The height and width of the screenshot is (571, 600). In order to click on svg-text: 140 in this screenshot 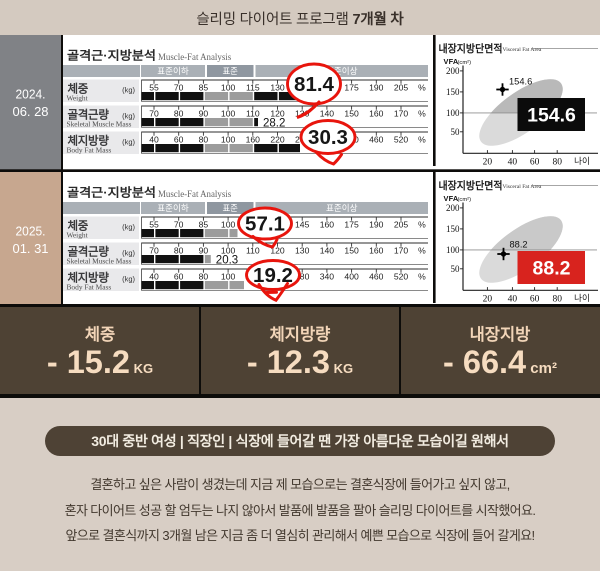, I will do `click(327, 113)`.